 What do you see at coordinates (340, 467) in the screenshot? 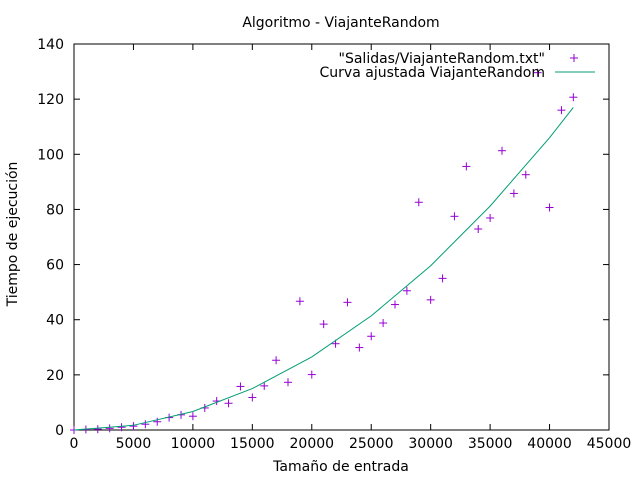
I see `x-axis-label: Tamaño de entrada` at bounding box center [340, 467].